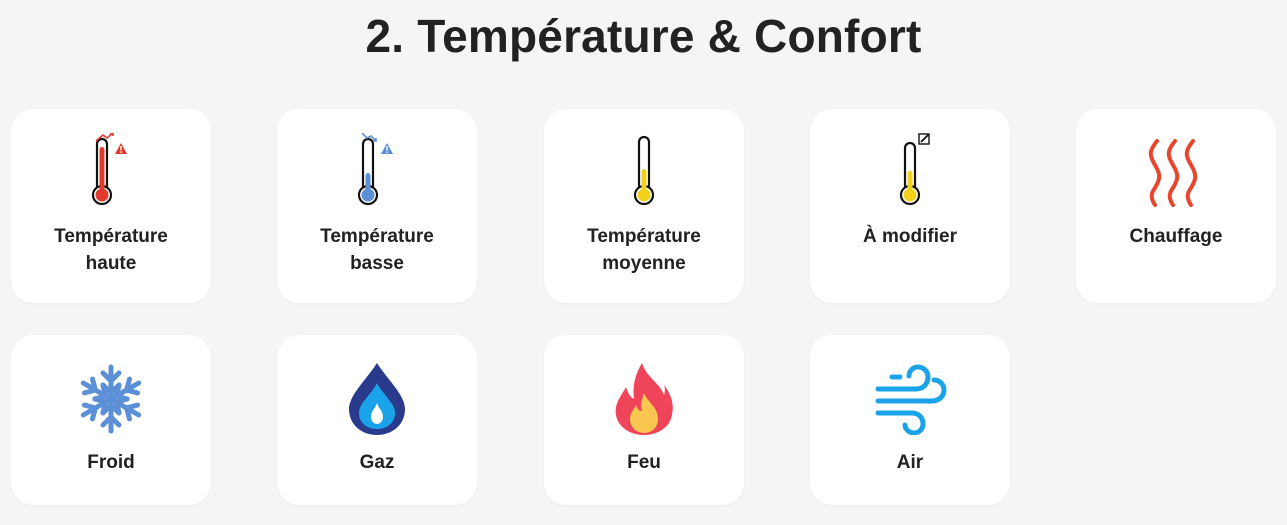  What do you see at coordinates (1176, 173) in the screenshot?
I see `heating-waves-icon` at bounding box center [1176, 173].